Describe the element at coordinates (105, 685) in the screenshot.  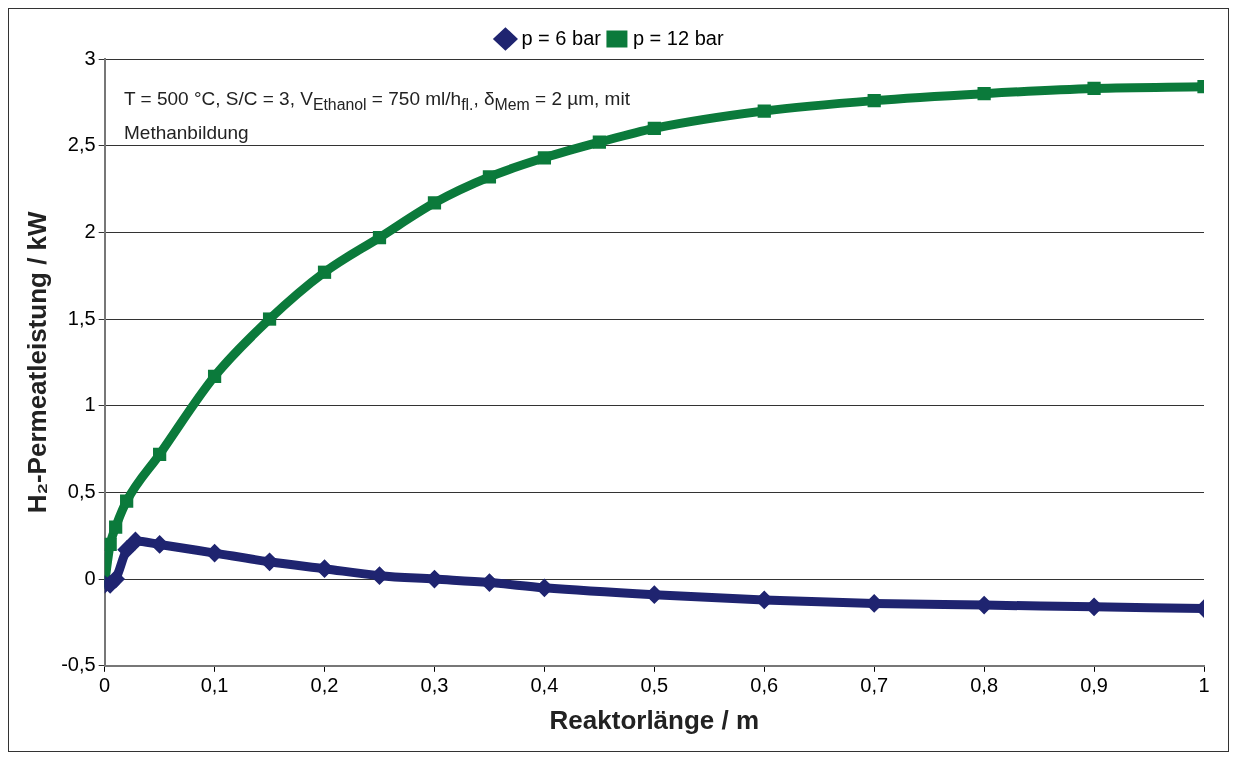
I see `x-tick-label: 0` at that location.